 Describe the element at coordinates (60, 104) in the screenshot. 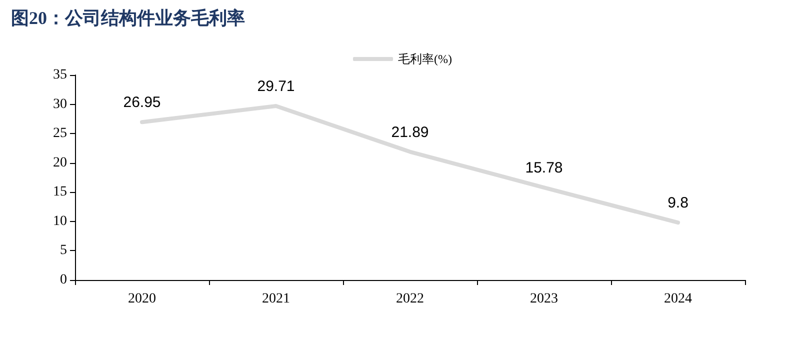

I see `y-tick-label: 30` at that location.